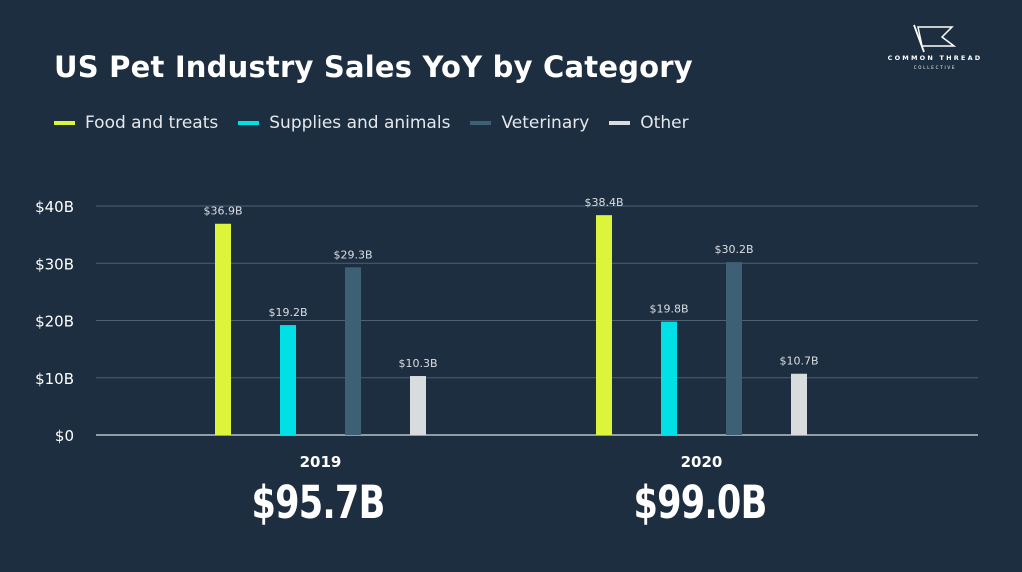  What do you see at coordinates (664, 123) in the screenshot?
I see `legend-label-other: Other` at bounding box center [664, 123].